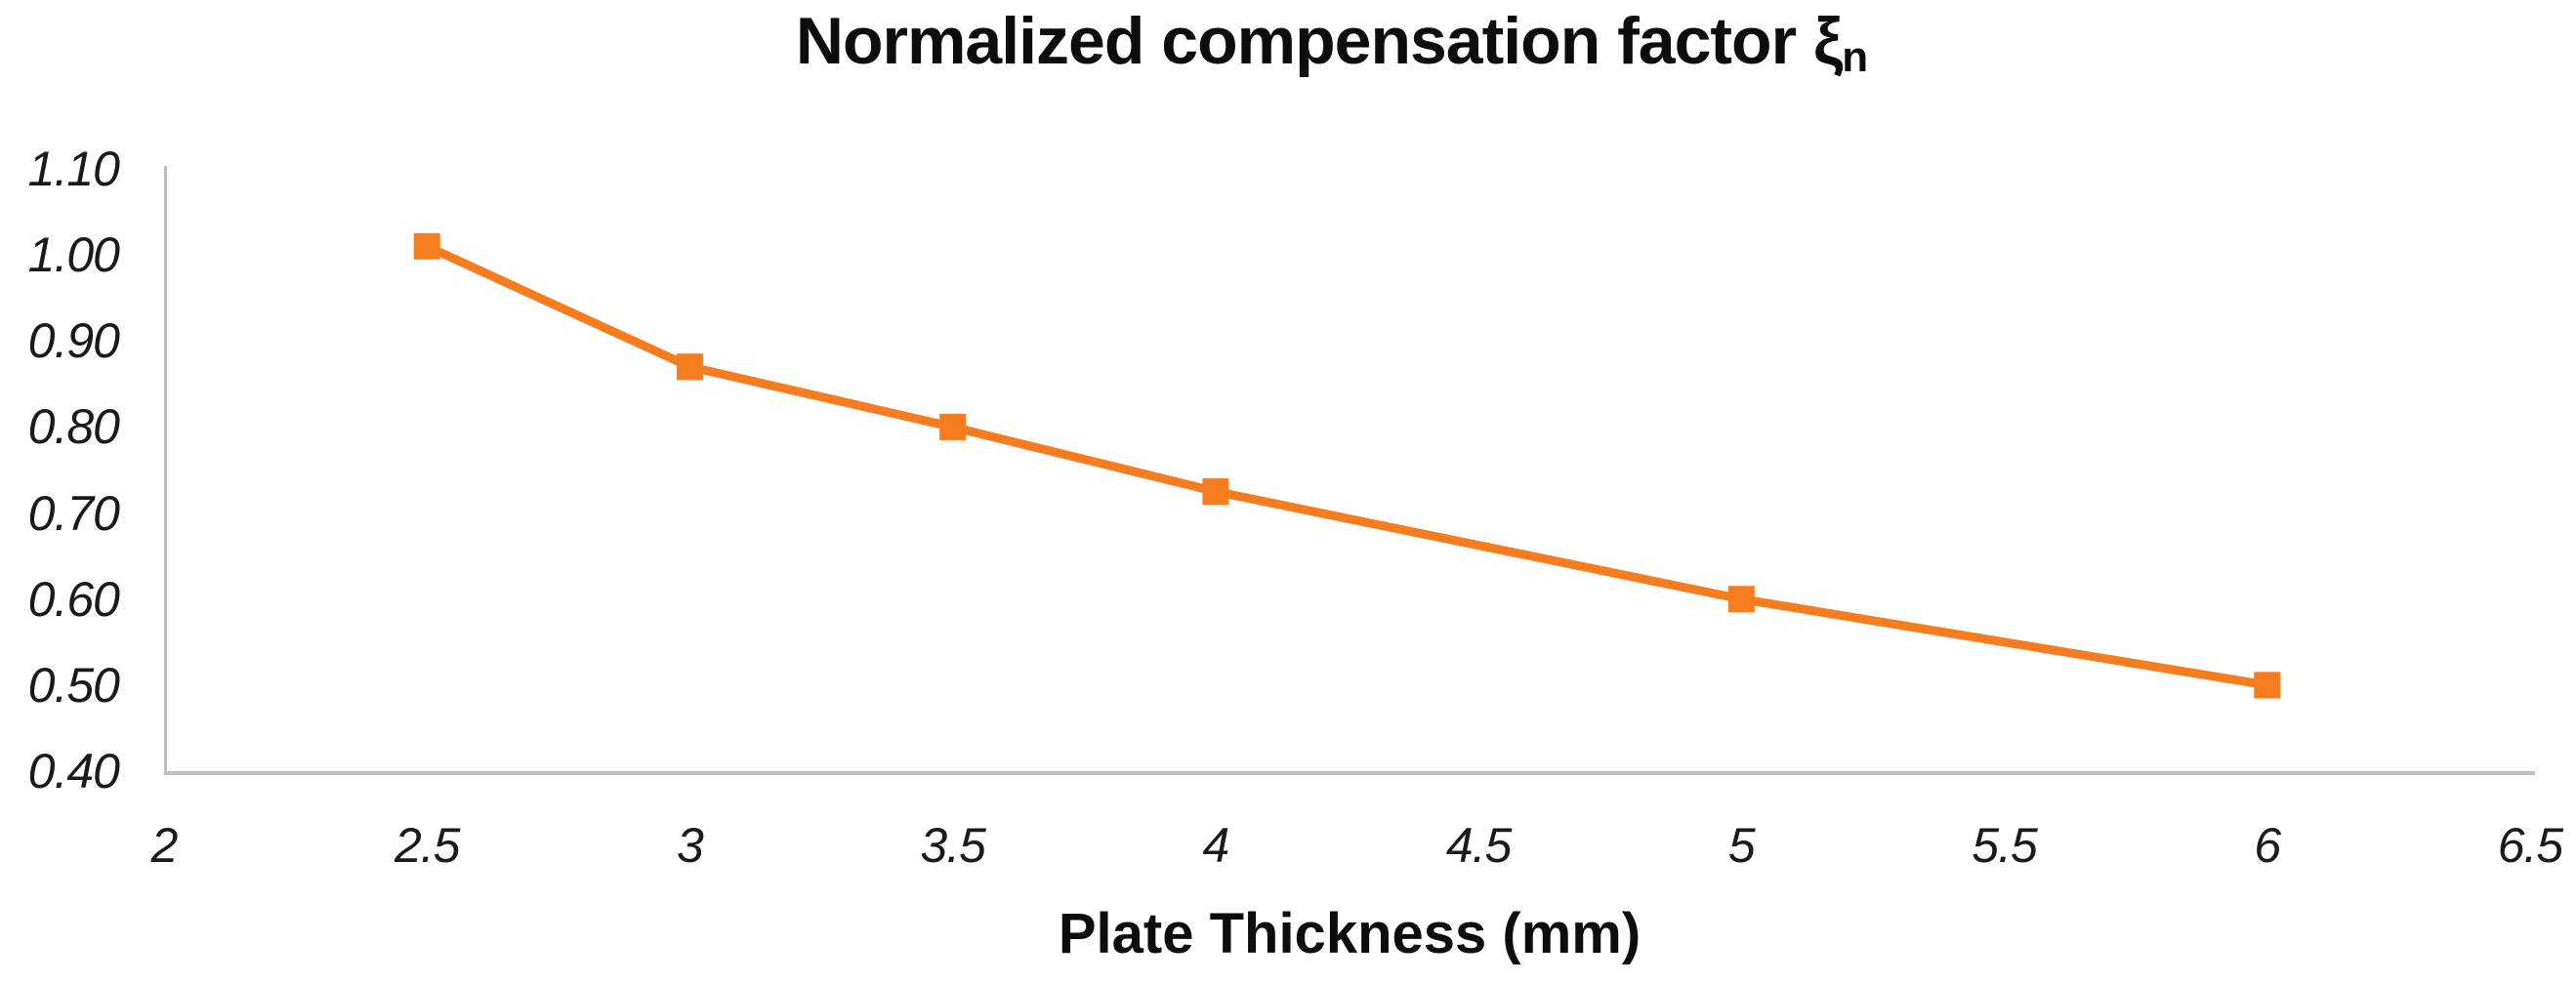 This screenshot has height=983, width=2576. I want to click on y-tick-label: 0.60, so click(73, 599).